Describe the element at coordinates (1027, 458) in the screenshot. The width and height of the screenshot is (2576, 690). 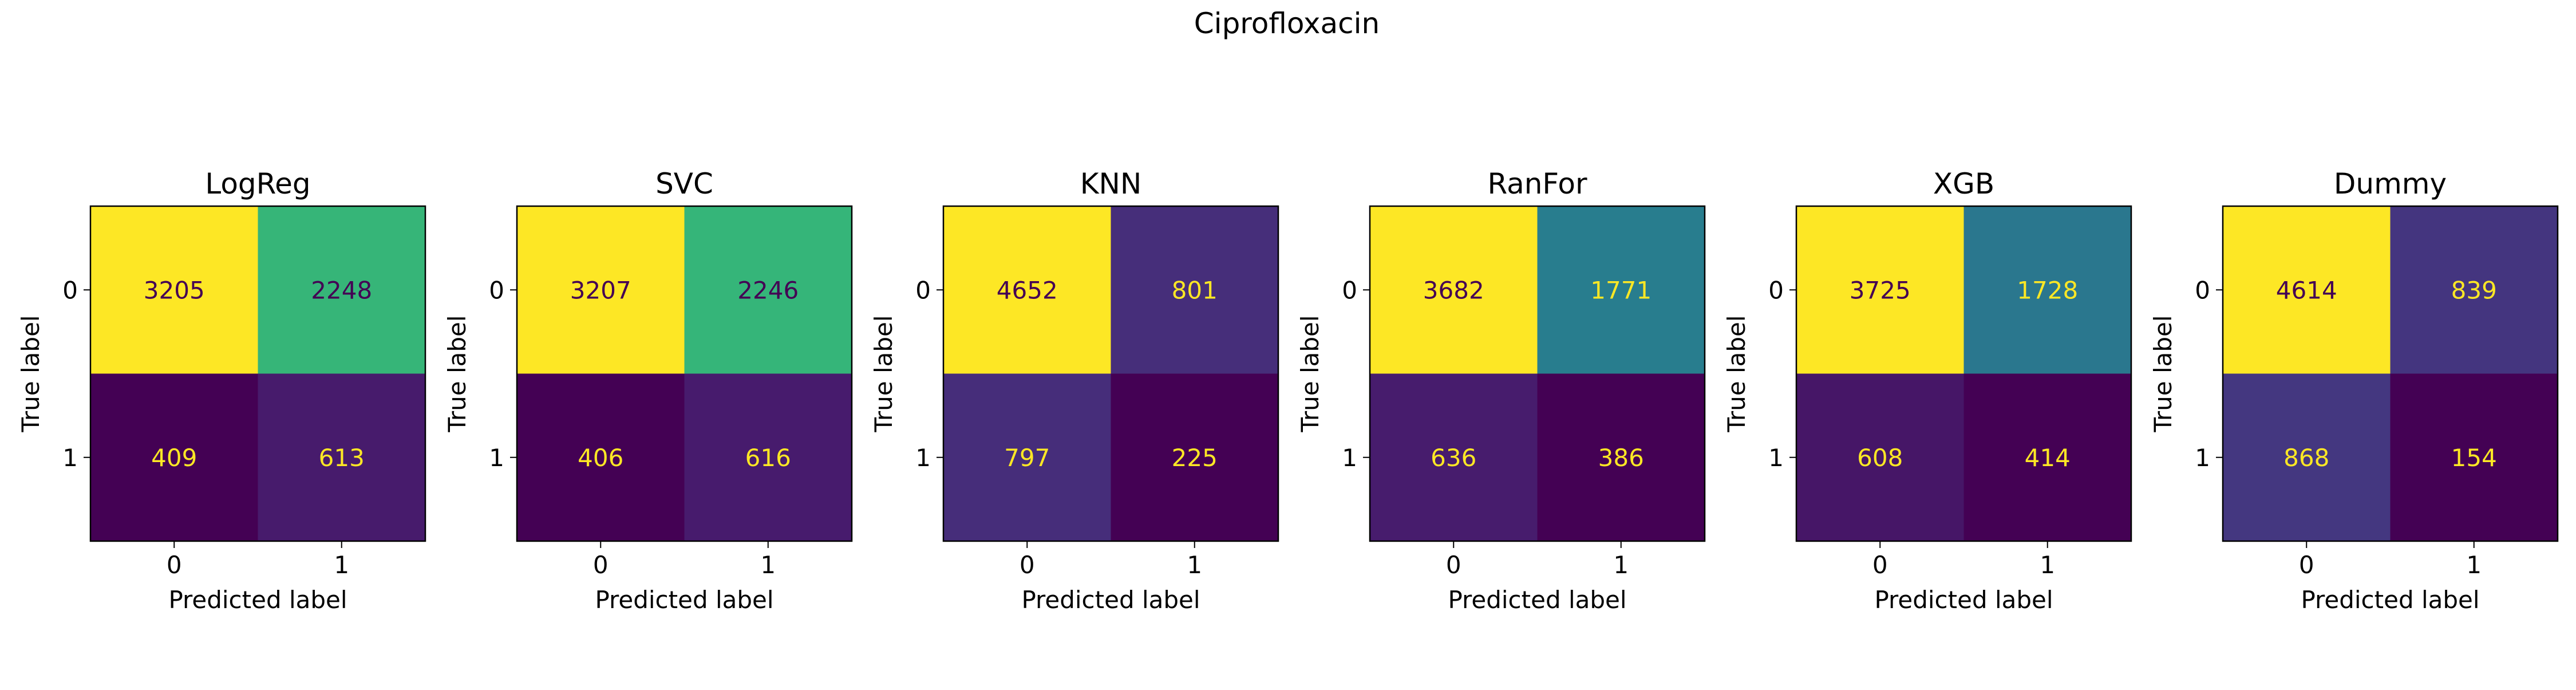
I see `cell-value-label: 797` at that location.